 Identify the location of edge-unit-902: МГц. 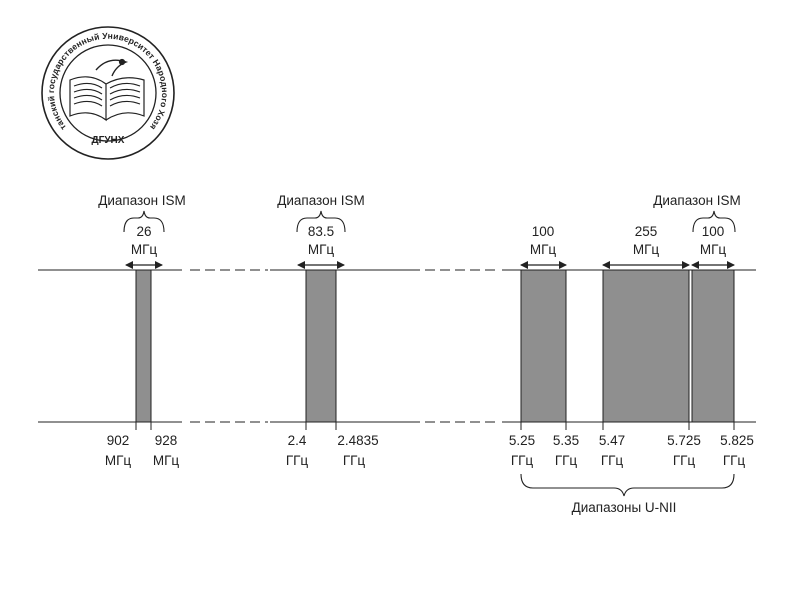
(118, 460).